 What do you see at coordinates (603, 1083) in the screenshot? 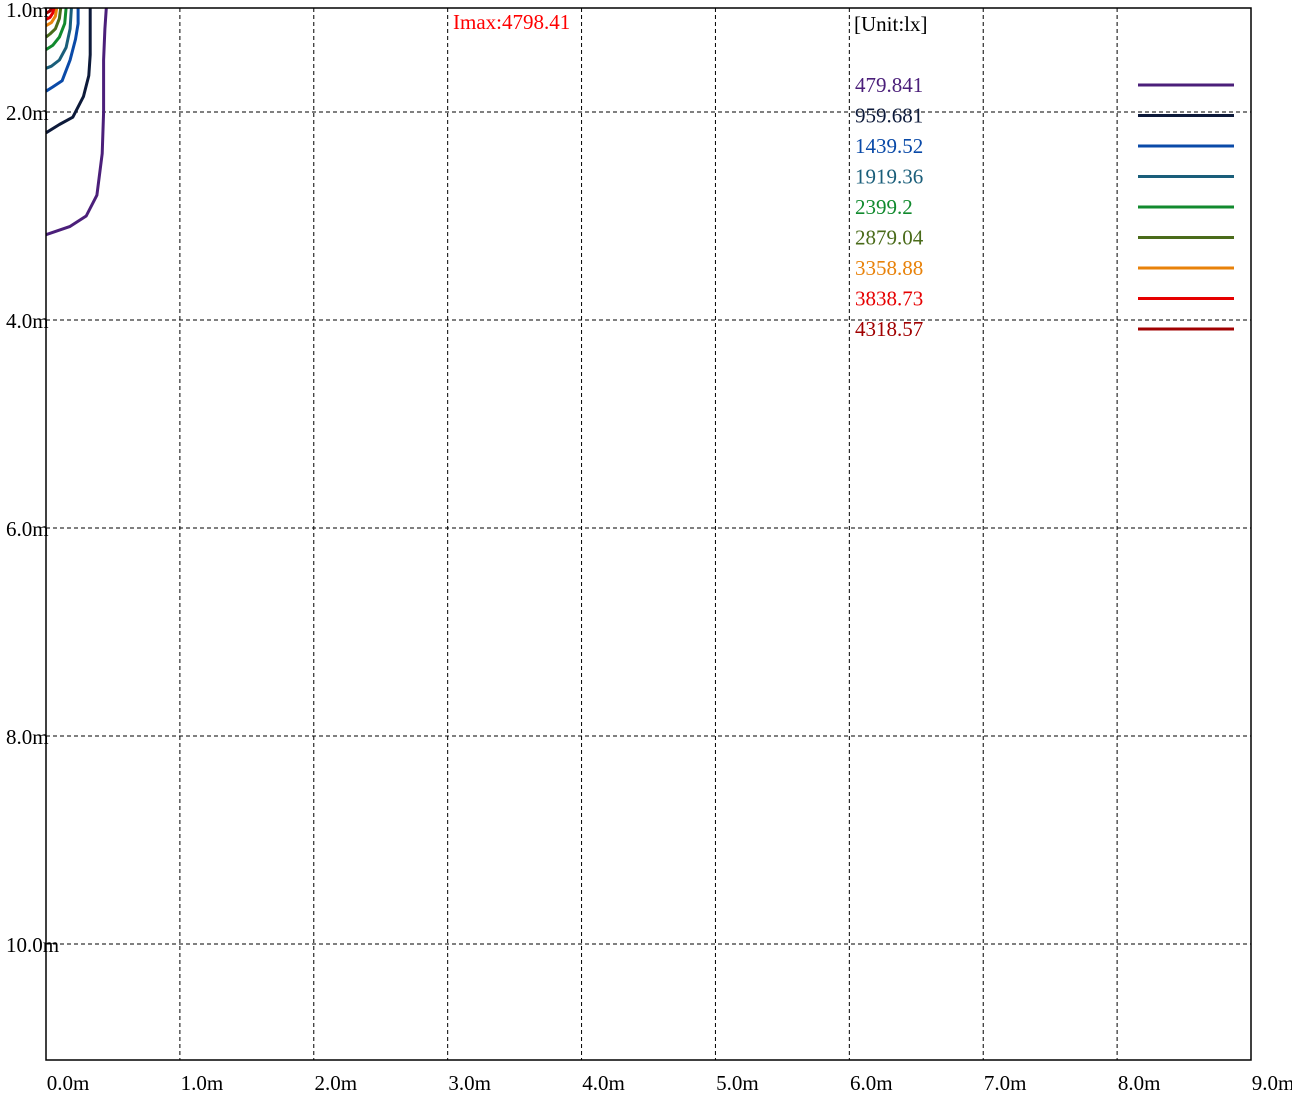
I see `x-tick-label: 4.0m` at bounding box center [603, 1083].